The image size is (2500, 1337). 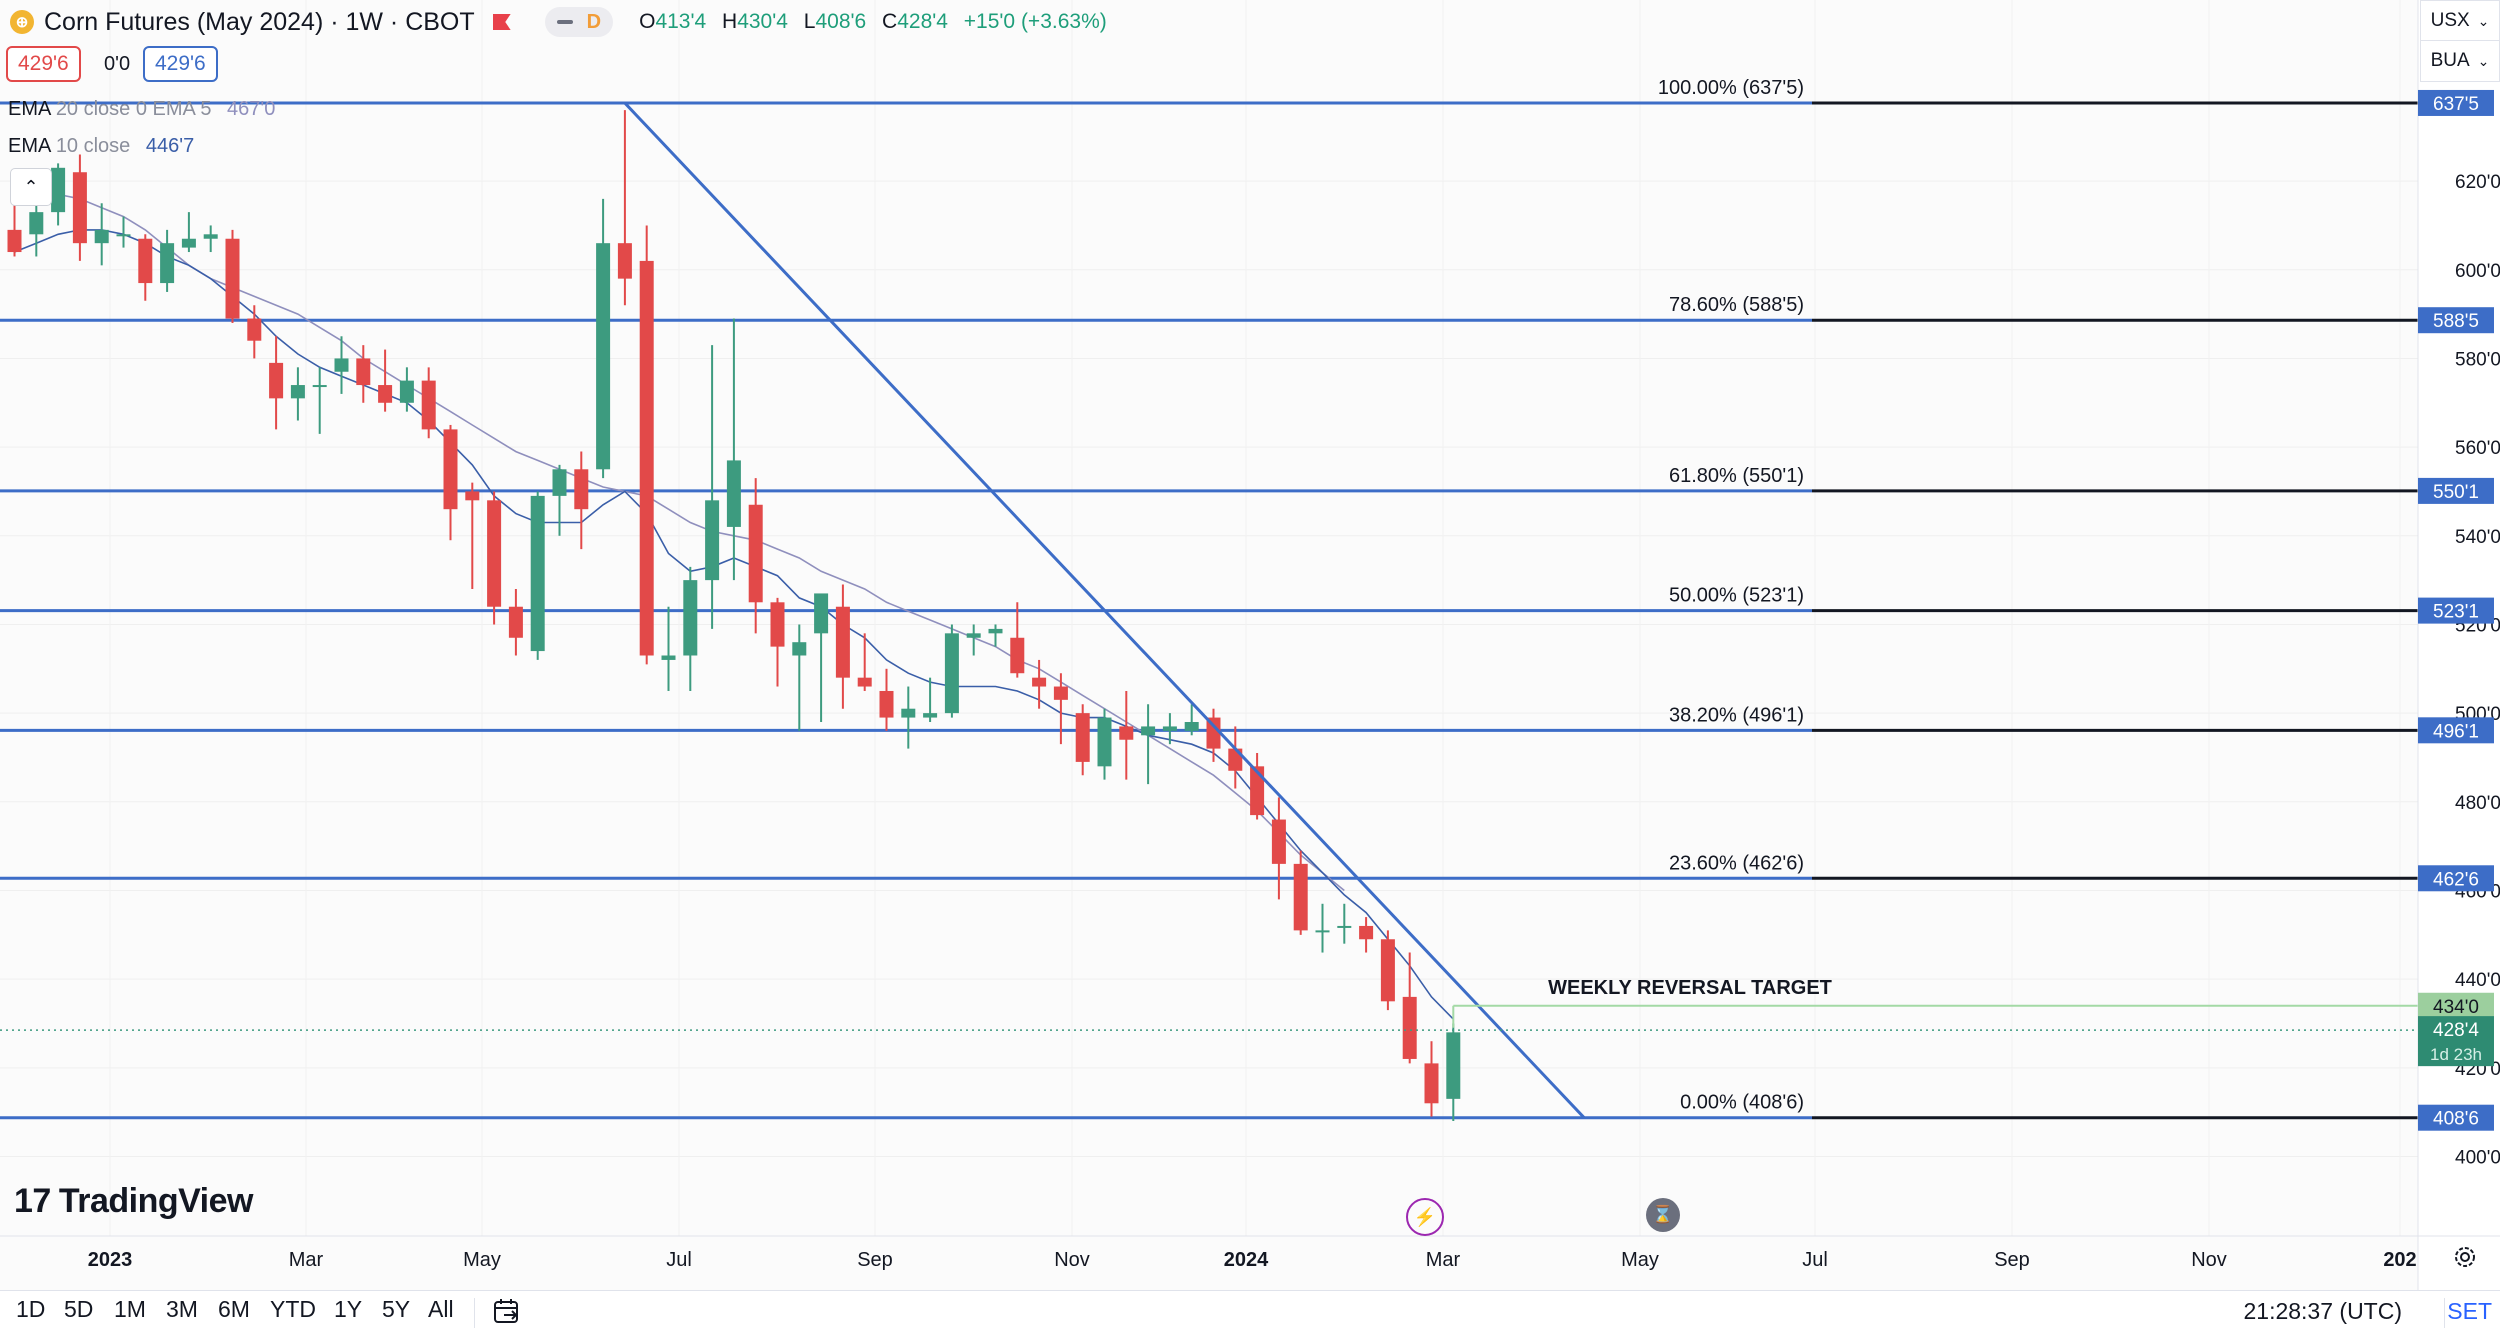 What do you see at coordinates (1736, 305) in the screenshot?
I see `fib-level-label: 78.60% (588'5)` at bounding box center [1736, 305].